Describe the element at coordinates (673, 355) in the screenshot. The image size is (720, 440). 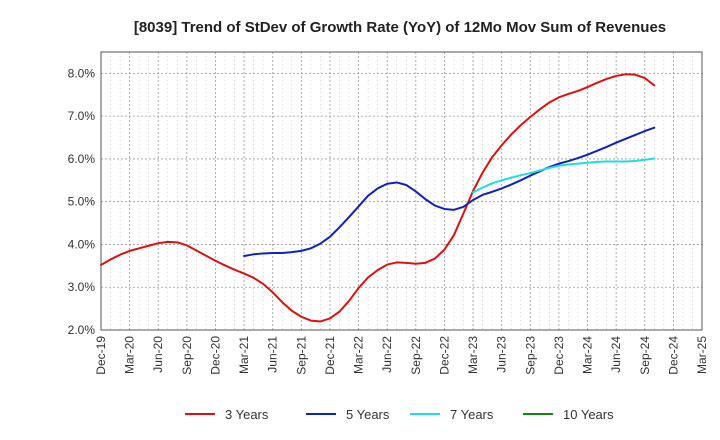
I see `x-tick-label: Dec-24` at that location.